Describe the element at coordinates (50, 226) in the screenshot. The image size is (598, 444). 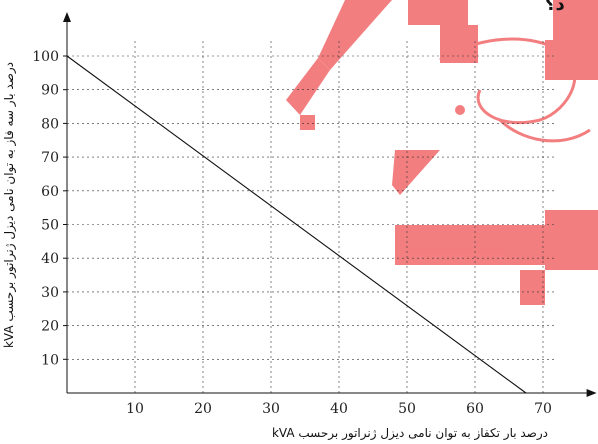
I see `y-tick-label-50: 50` at that location.